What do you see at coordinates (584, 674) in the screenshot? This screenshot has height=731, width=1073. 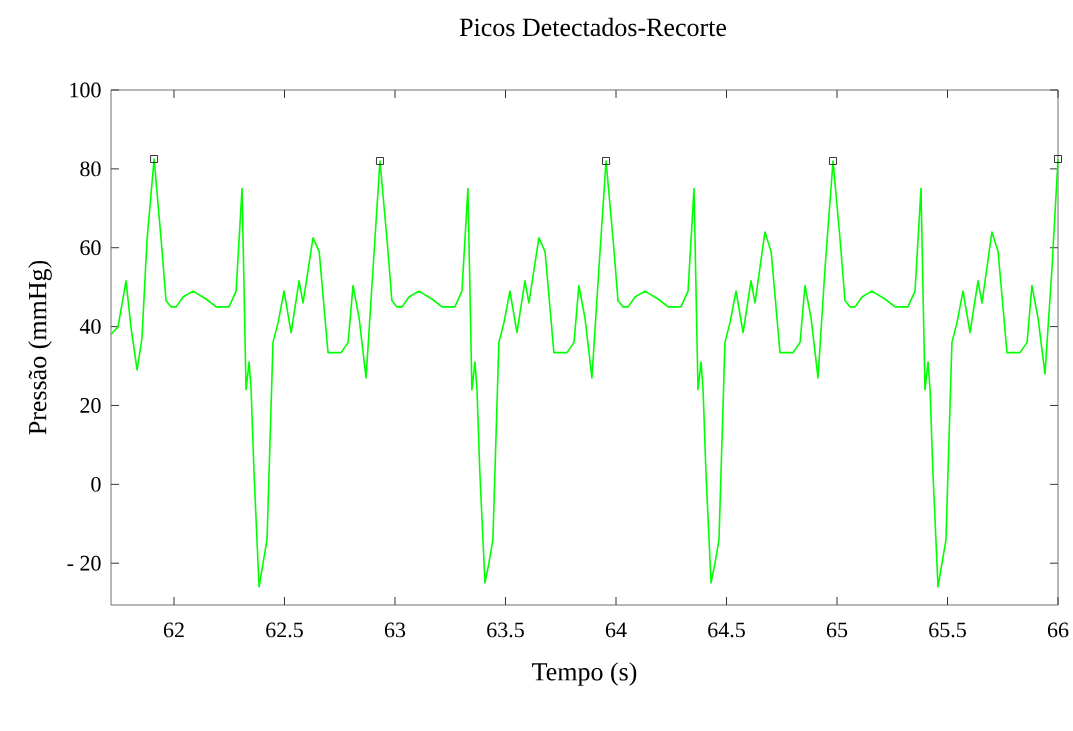 I see `x-axis-title: Tempo (s)` at bounding box center [584, 674].